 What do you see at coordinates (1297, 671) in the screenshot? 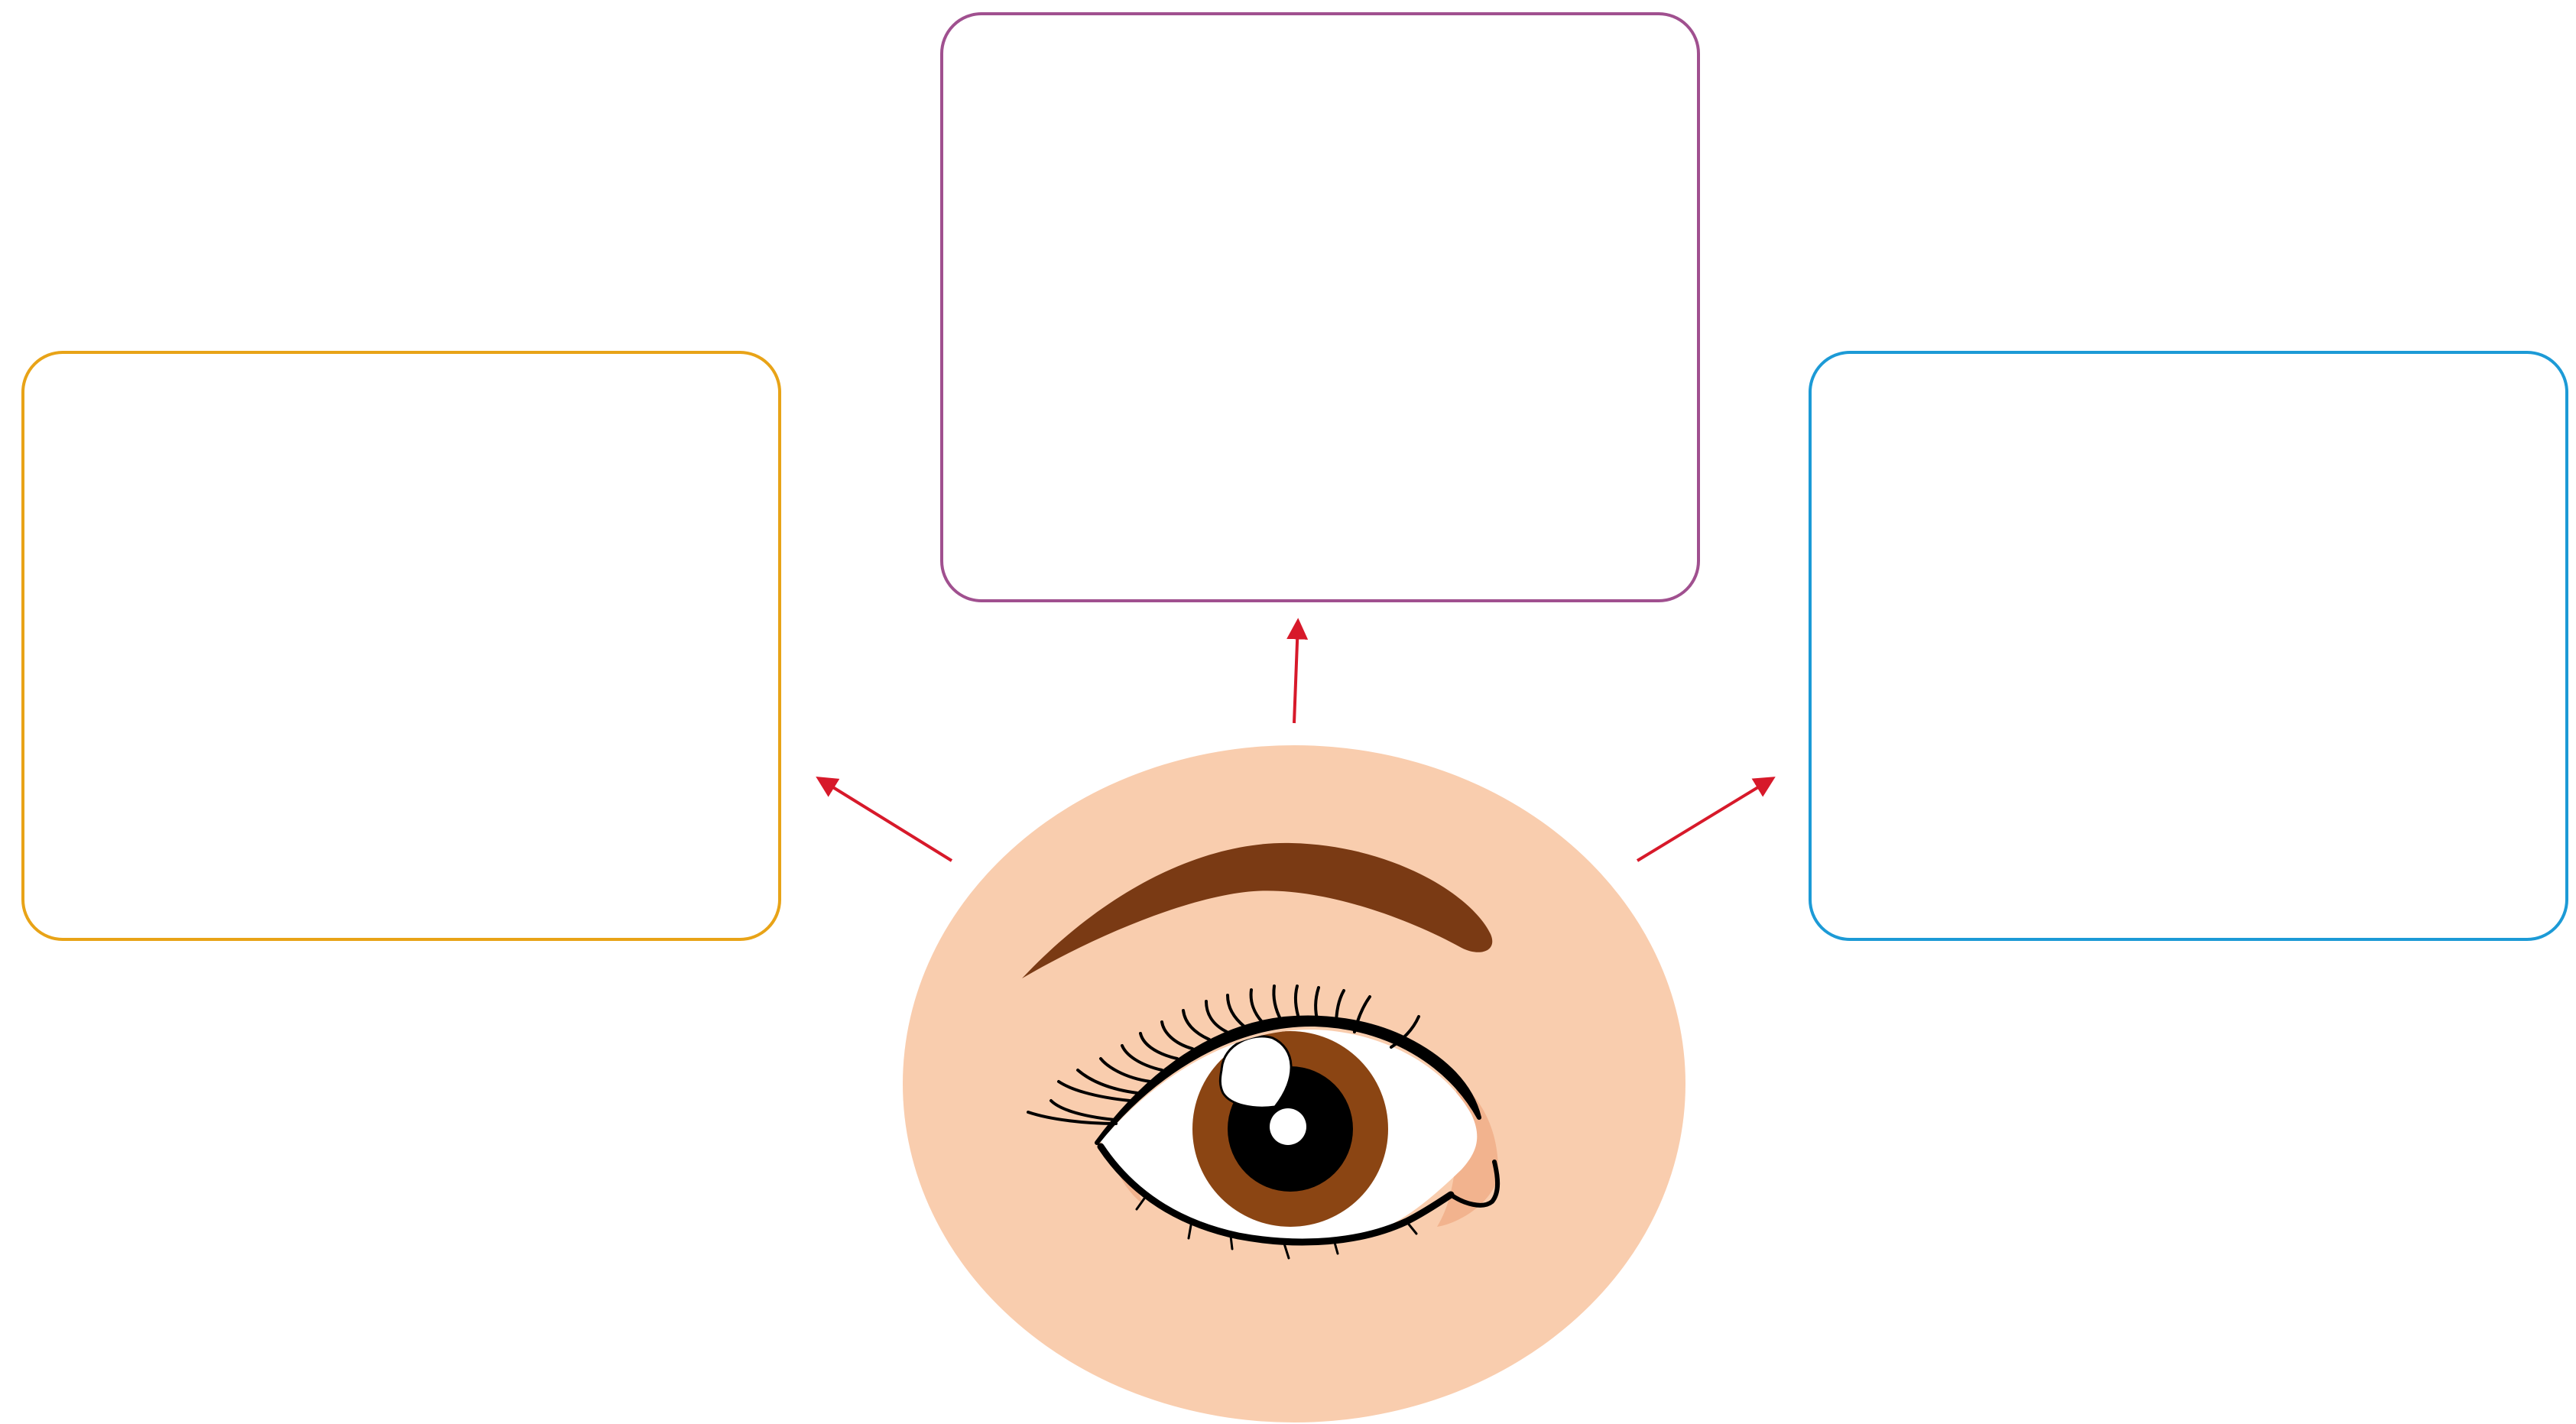
I see `arrow-to-top-box` at bounding box center [1297, 671].